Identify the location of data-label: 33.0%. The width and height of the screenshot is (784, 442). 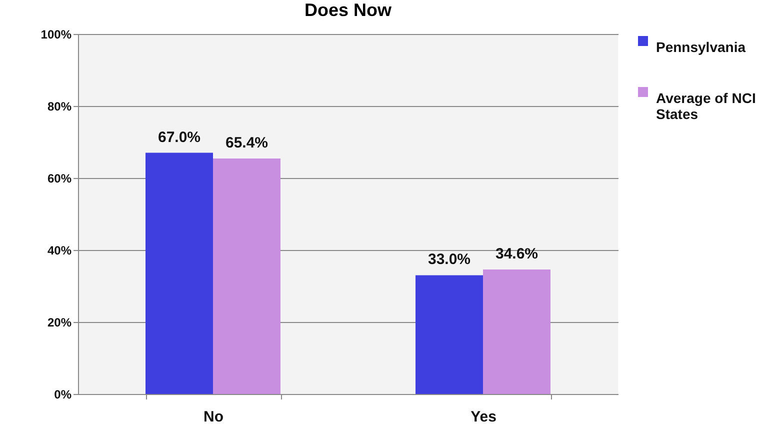
(449, 259).